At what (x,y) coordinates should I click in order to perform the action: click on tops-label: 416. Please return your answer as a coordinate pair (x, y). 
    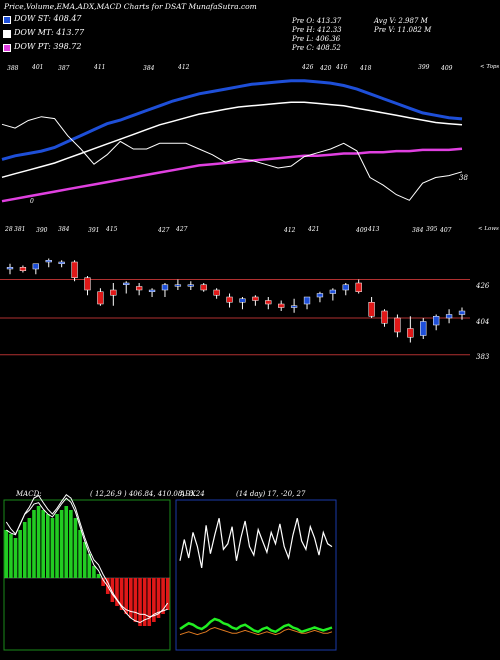
    Looking at the image, I should click on (342, 67).